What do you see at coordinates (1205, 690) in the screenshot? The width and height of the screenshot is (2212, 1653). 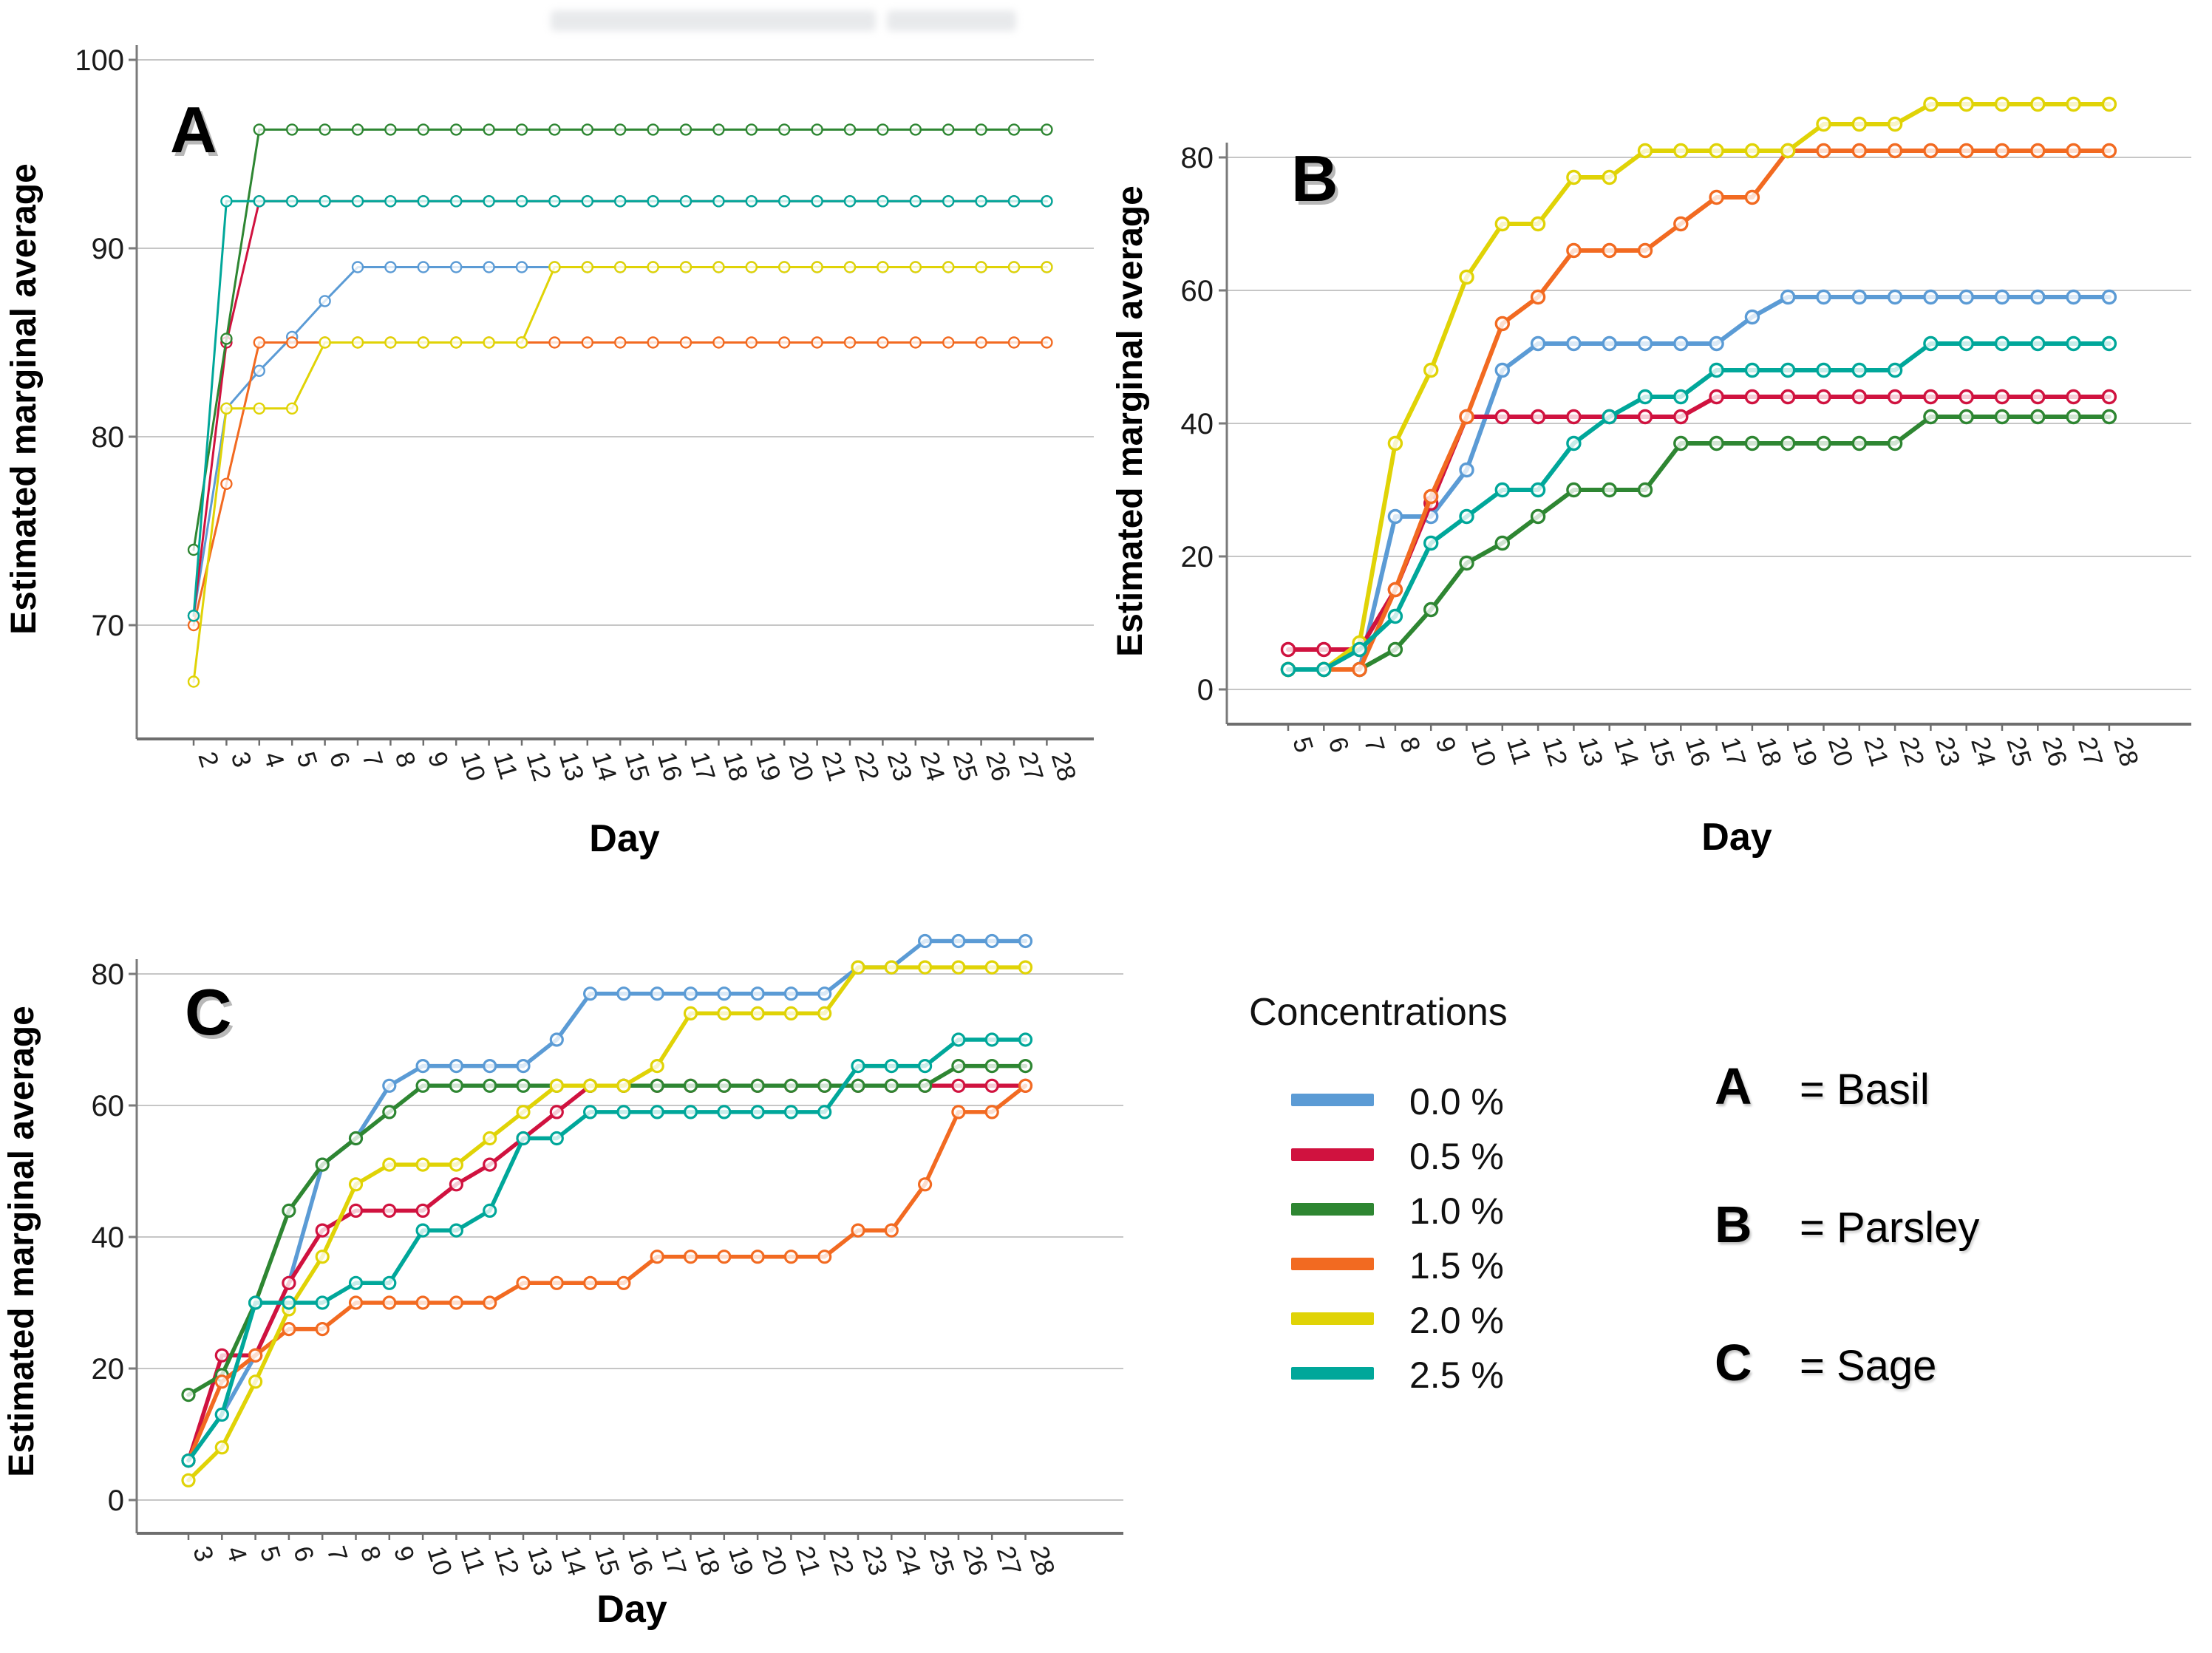 I see `y-tick-label: 0` at bounding box center [1205, 690].